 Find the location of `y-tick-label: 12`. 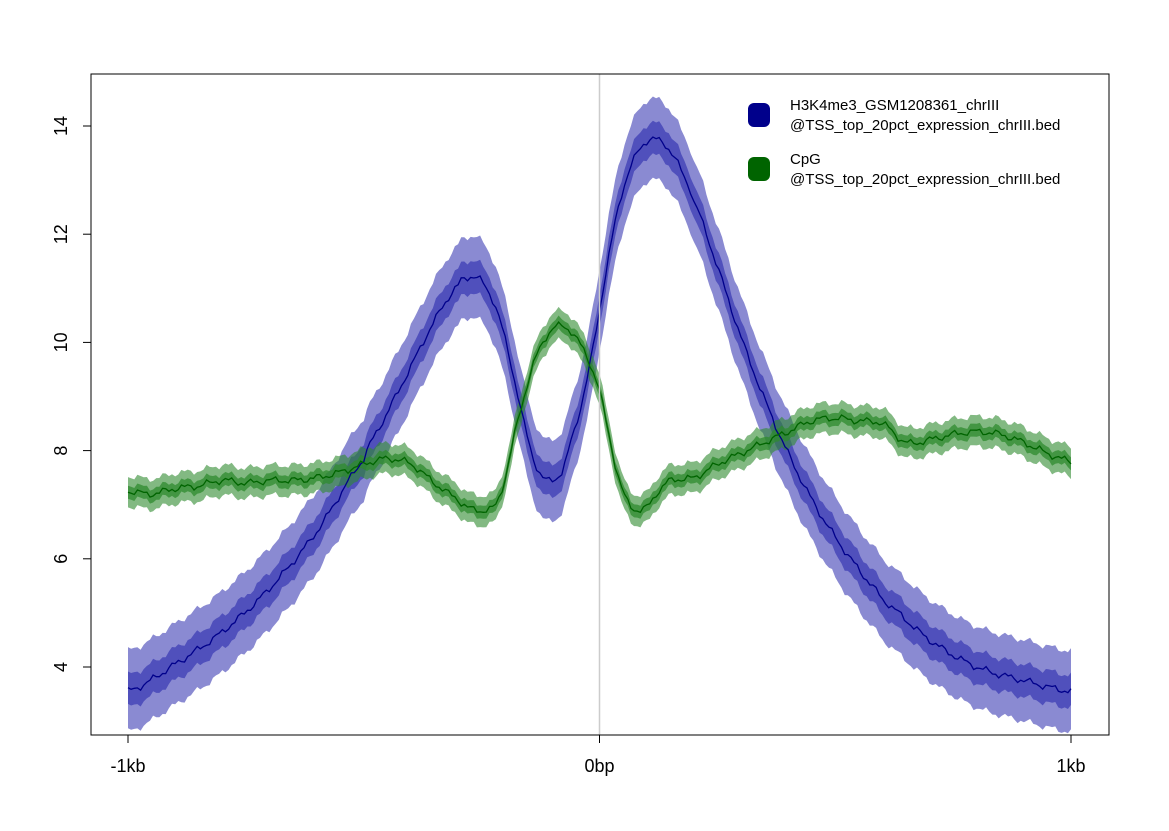

y-tick-label: 12 is located at coordinates (61, 234).